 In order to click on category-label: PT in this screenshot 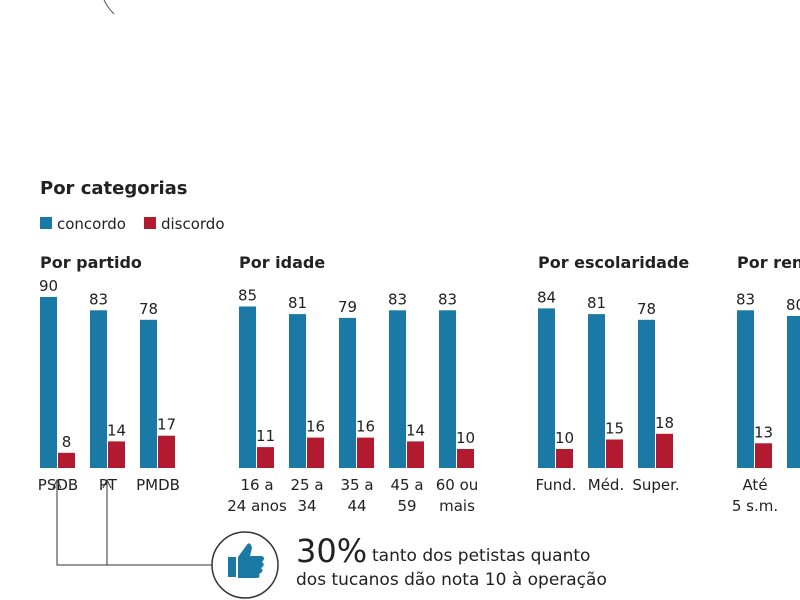, I will do `click(108, 485)`.